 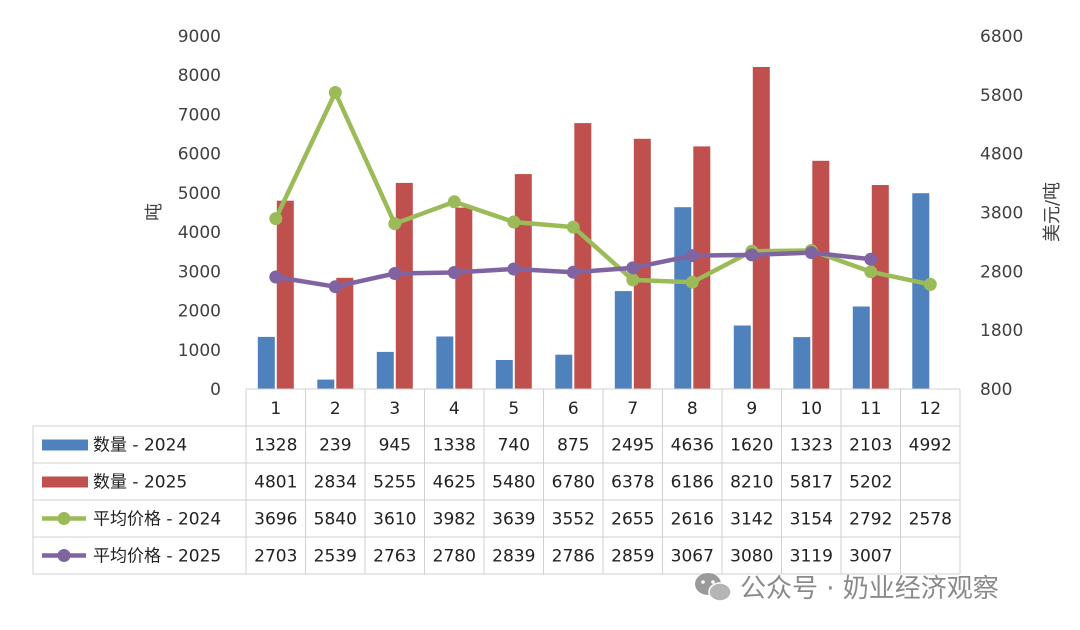 What do you see at coordinates (140, 446) in the screenshot?
I see `legend-label: 数量 - 2024` at bounding box center [140, 446].